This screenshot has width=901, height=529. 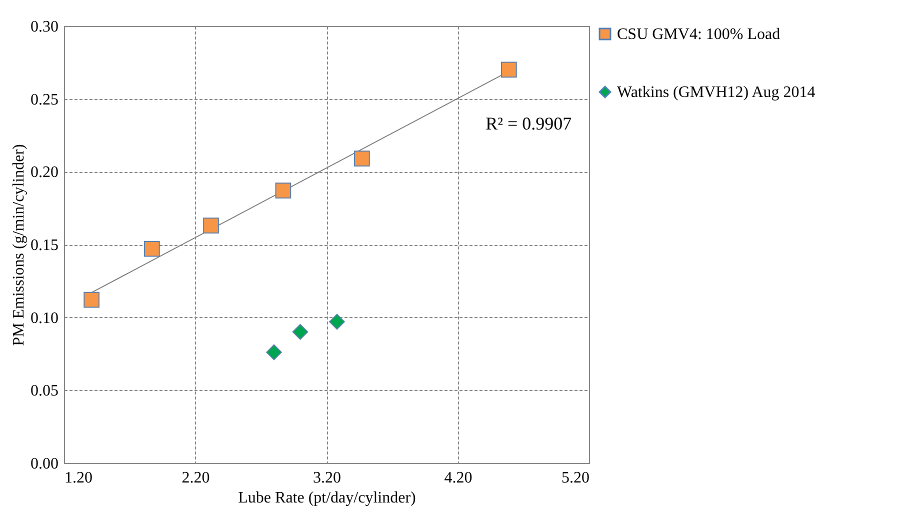 I want to click on y-axis-title: PM Emissions (g/min/cylinder), so click(x=19, y=245).